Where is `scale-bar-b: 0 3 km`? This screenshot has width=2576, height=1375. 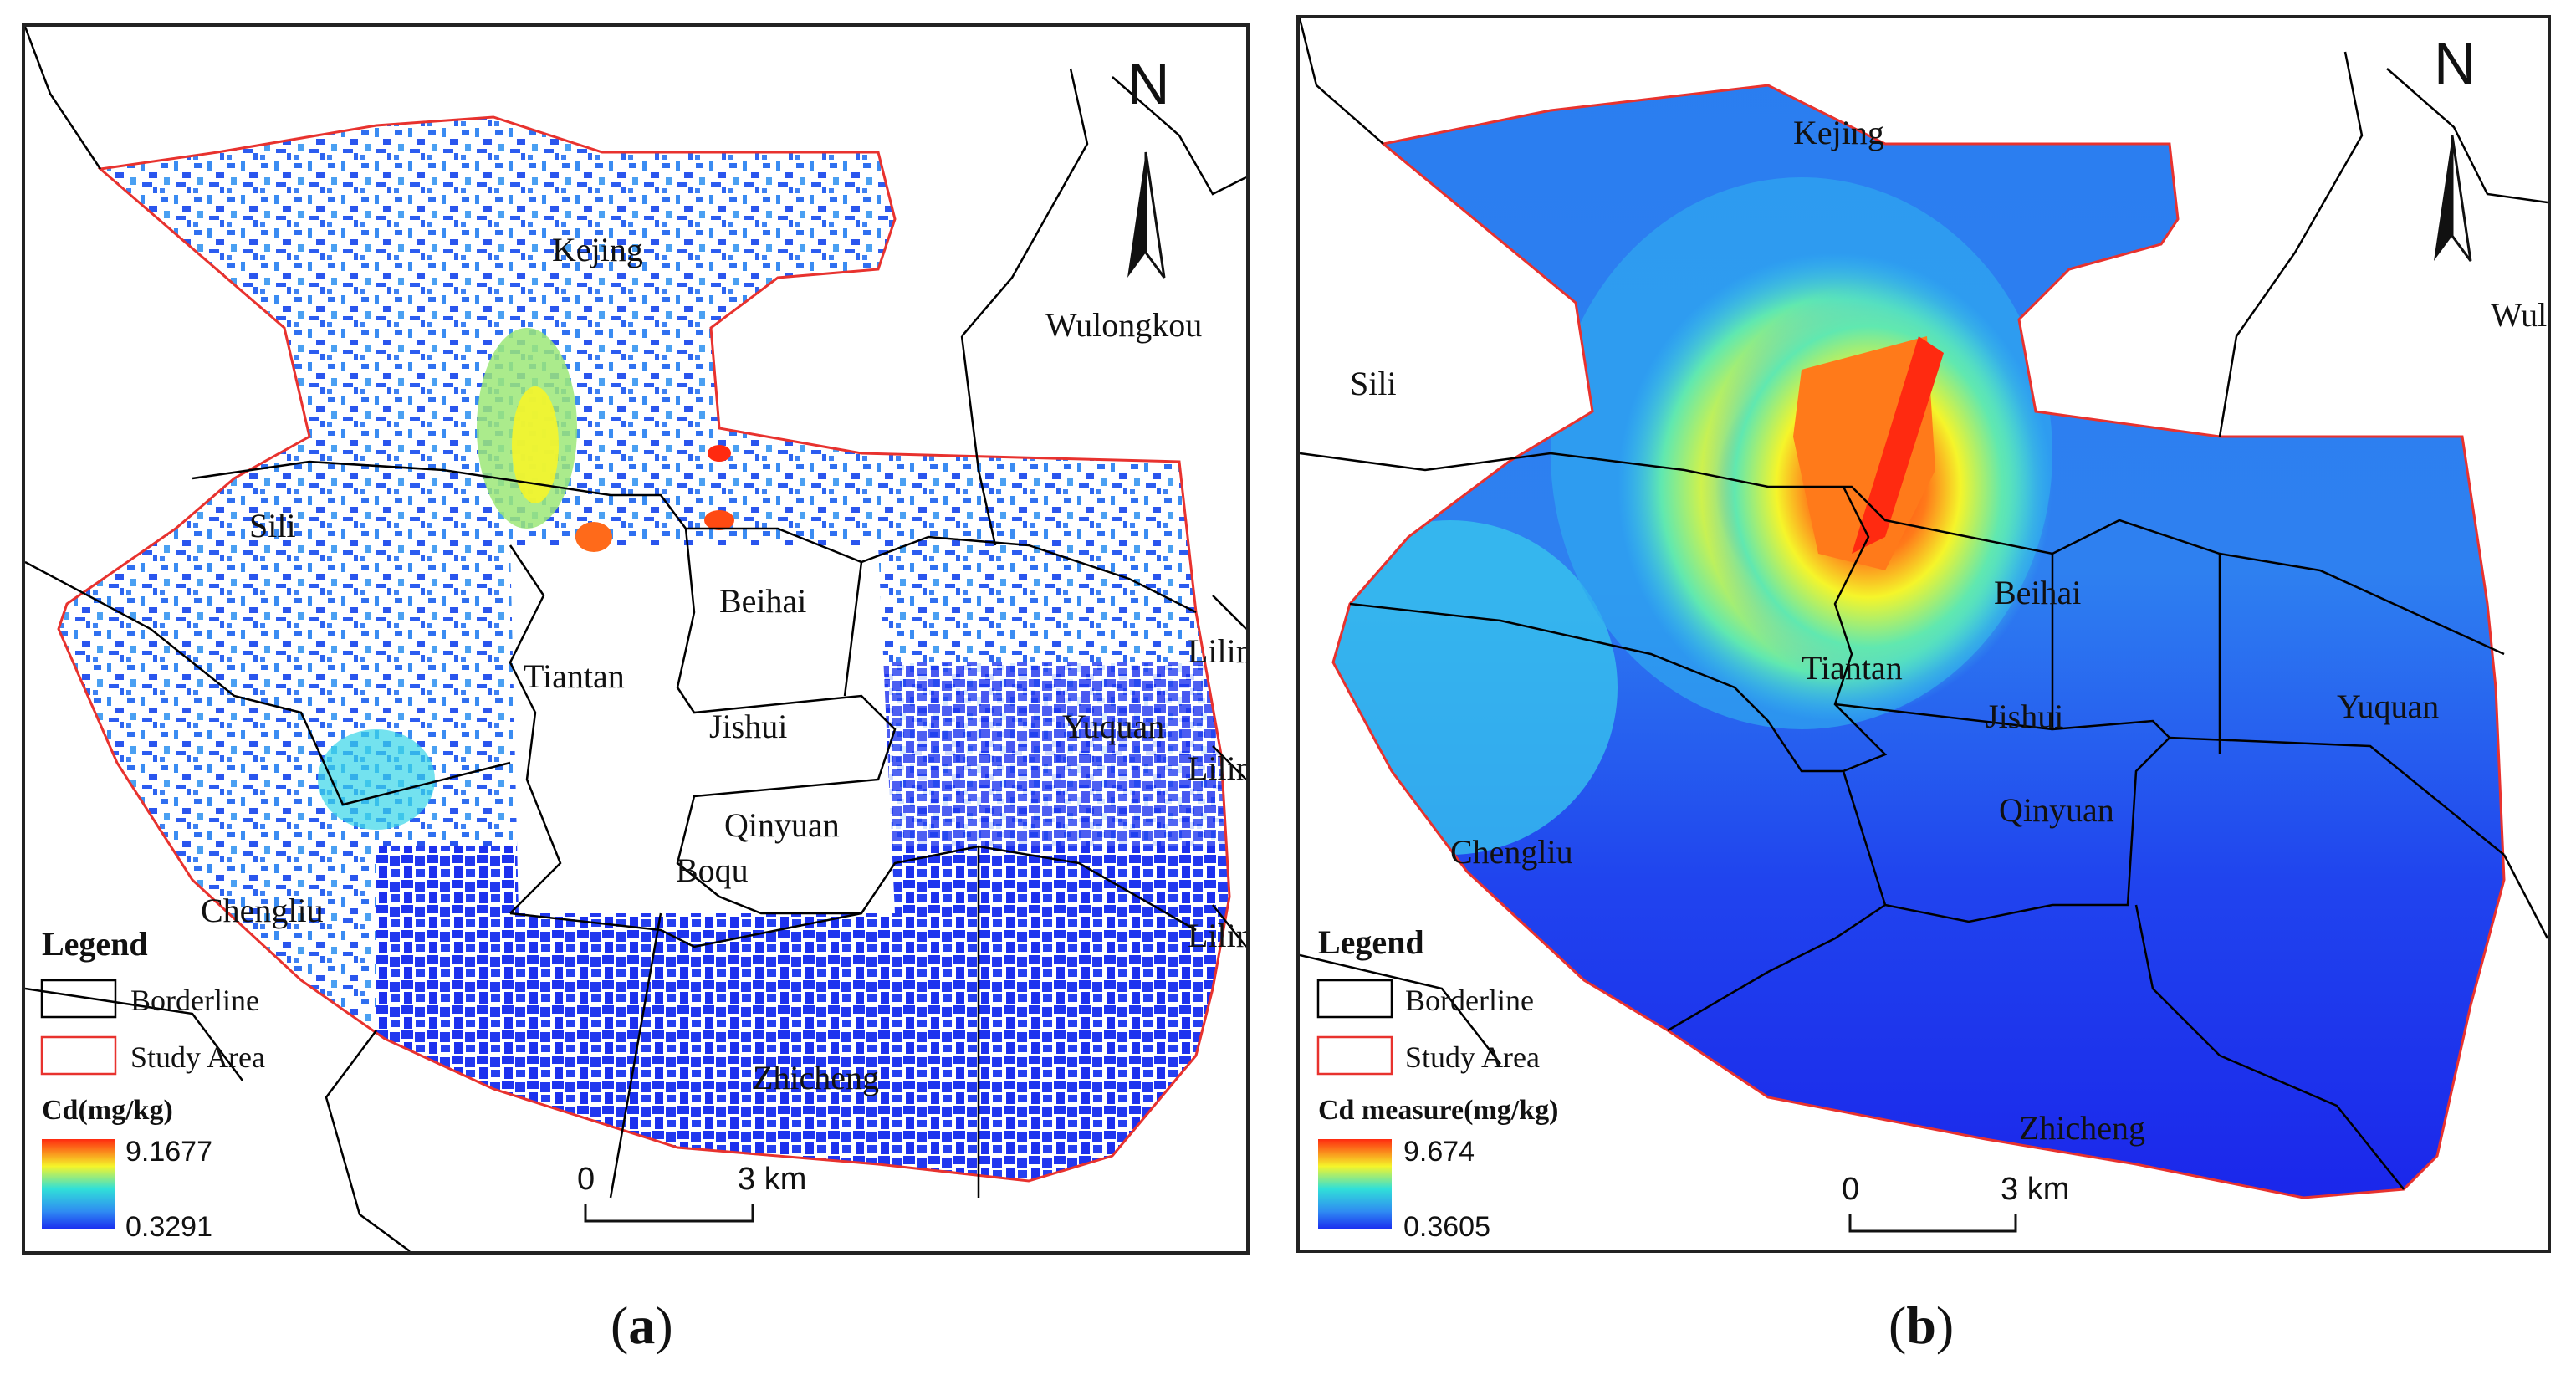
scale-bar-b: 0 3 km is located at coordinates (1955, 1202).